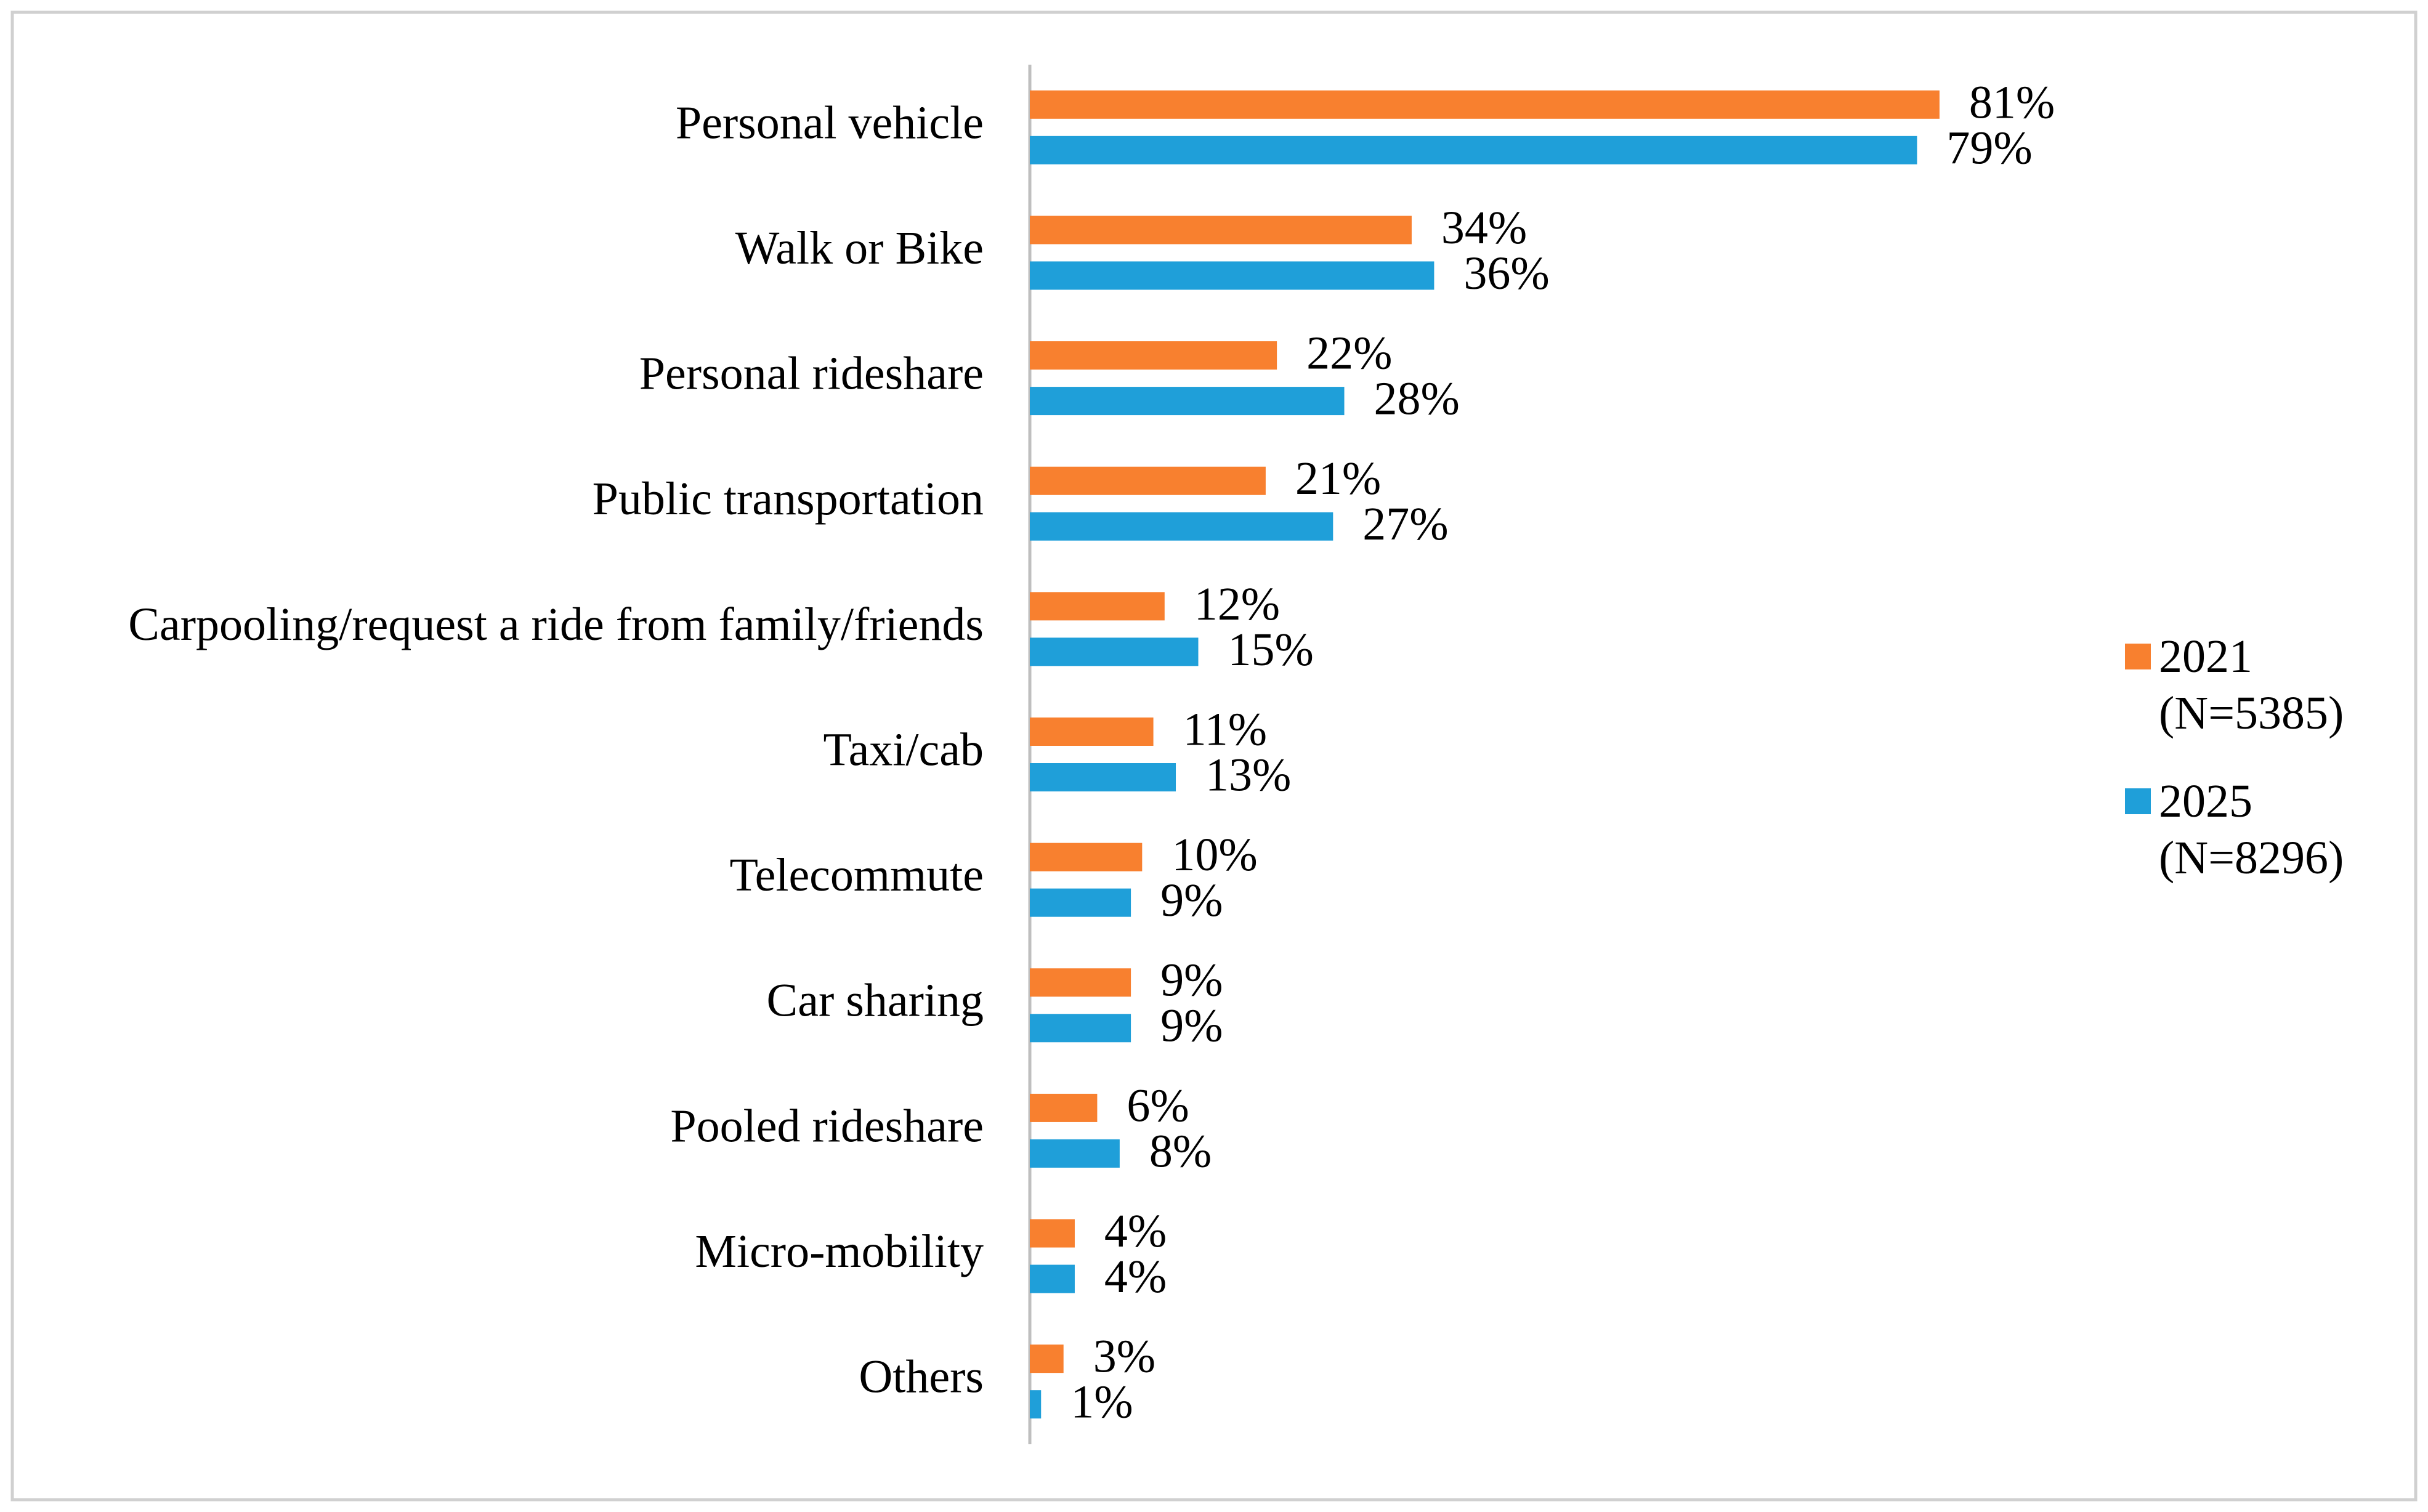 The image size is (2428, 1512). I want to click on value-label: 79%, so click(1989, 148).